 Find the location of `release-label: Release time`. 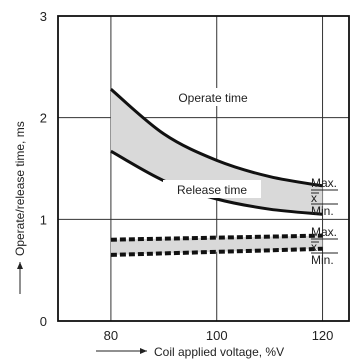

release-label: Release time is located at coordinates (212, 190).